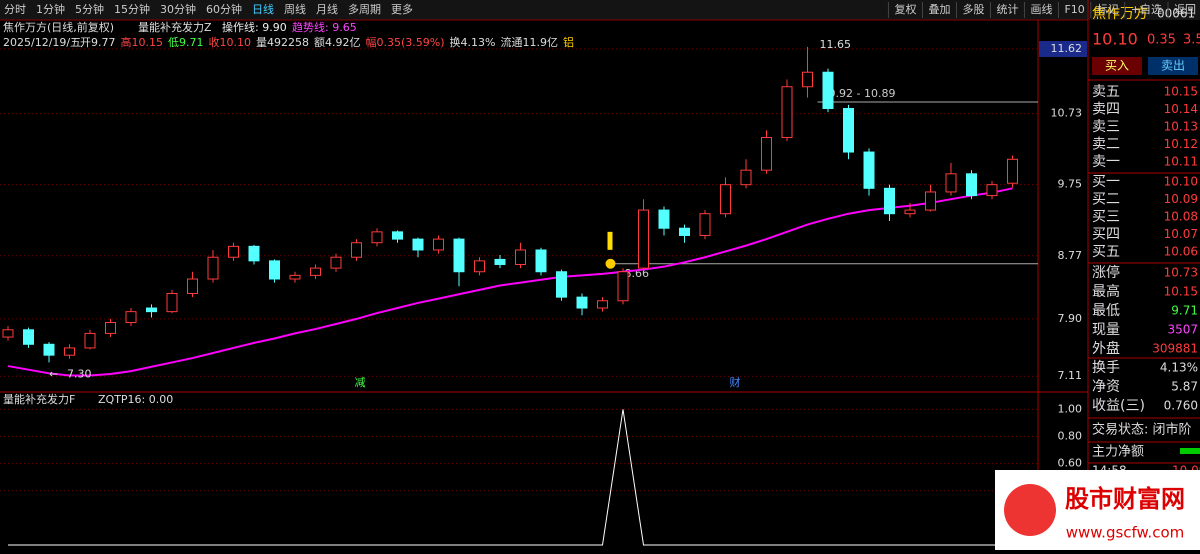 This screenshot has width=1200, height=554. Describe the element at coordinates (89, 9) in the screenshot. I see `tab: 5分钟` at that location.